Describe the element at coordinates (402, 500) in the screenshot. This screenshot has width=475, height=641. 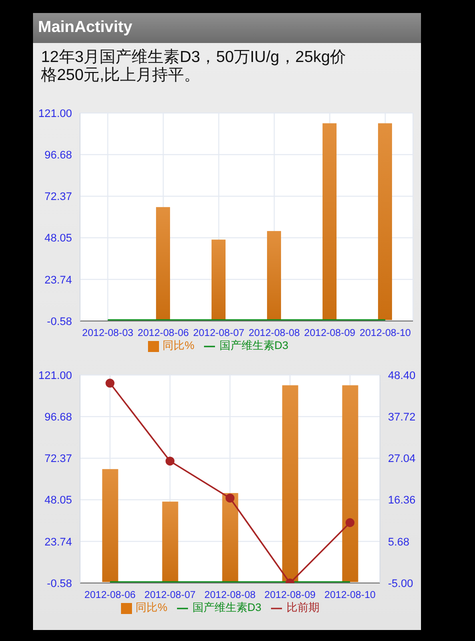
I see `y2-tick-label: 16.36` at that location.